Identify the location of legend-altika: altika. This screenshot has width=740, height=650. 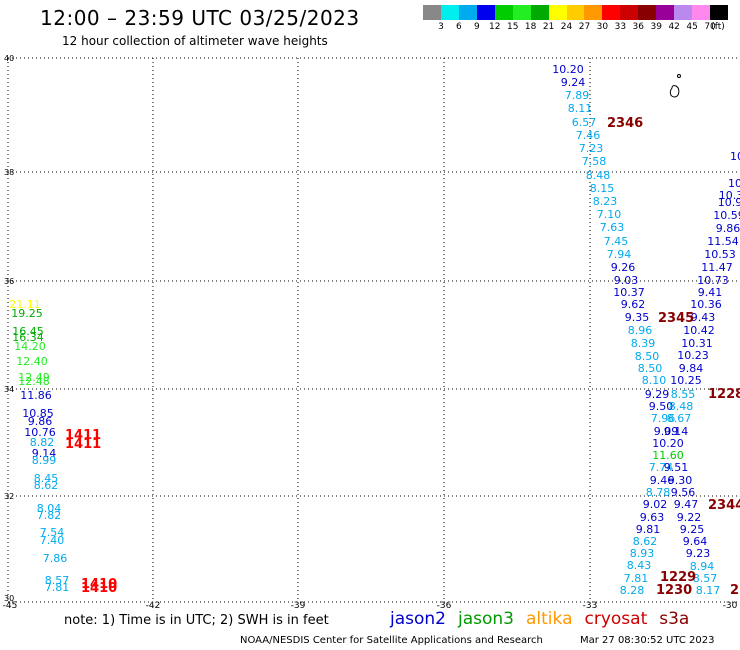
(549, 619).